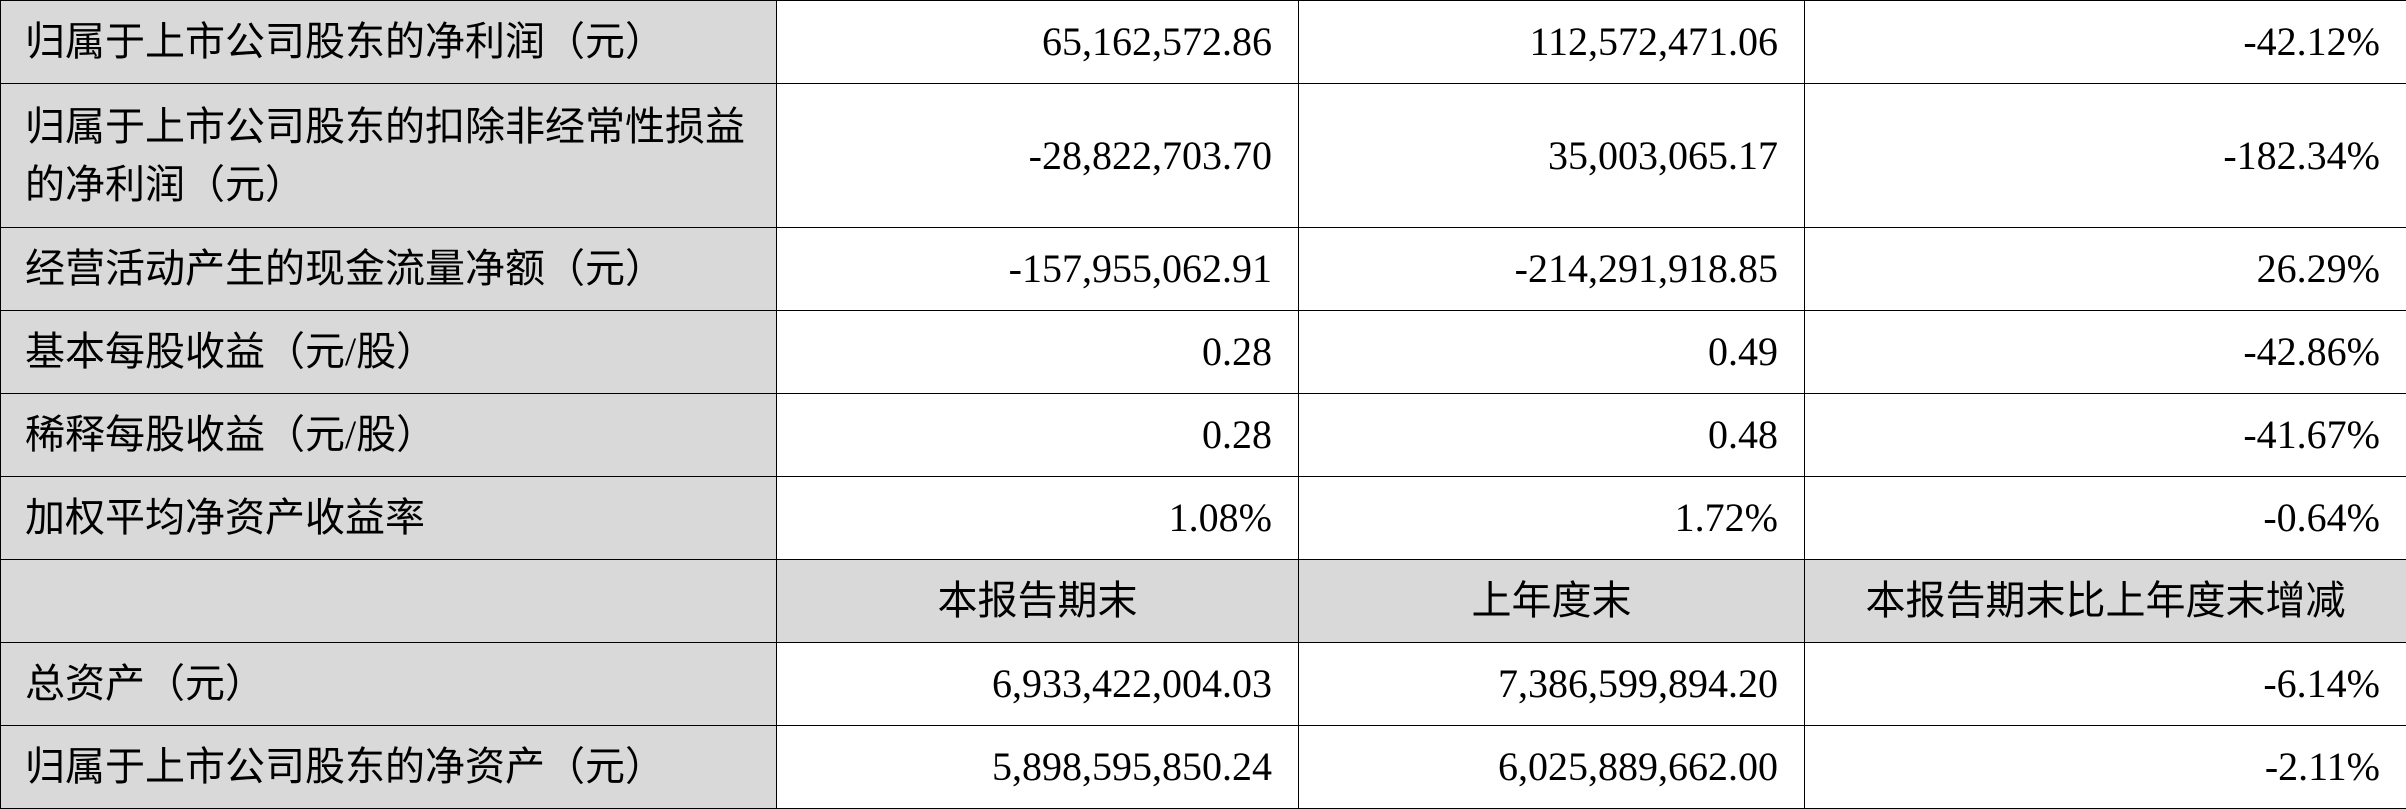 The image size is (2406, 809). I want to click on row-label: 归属于上市公司股东的净资产（元）, so click(389, 767).